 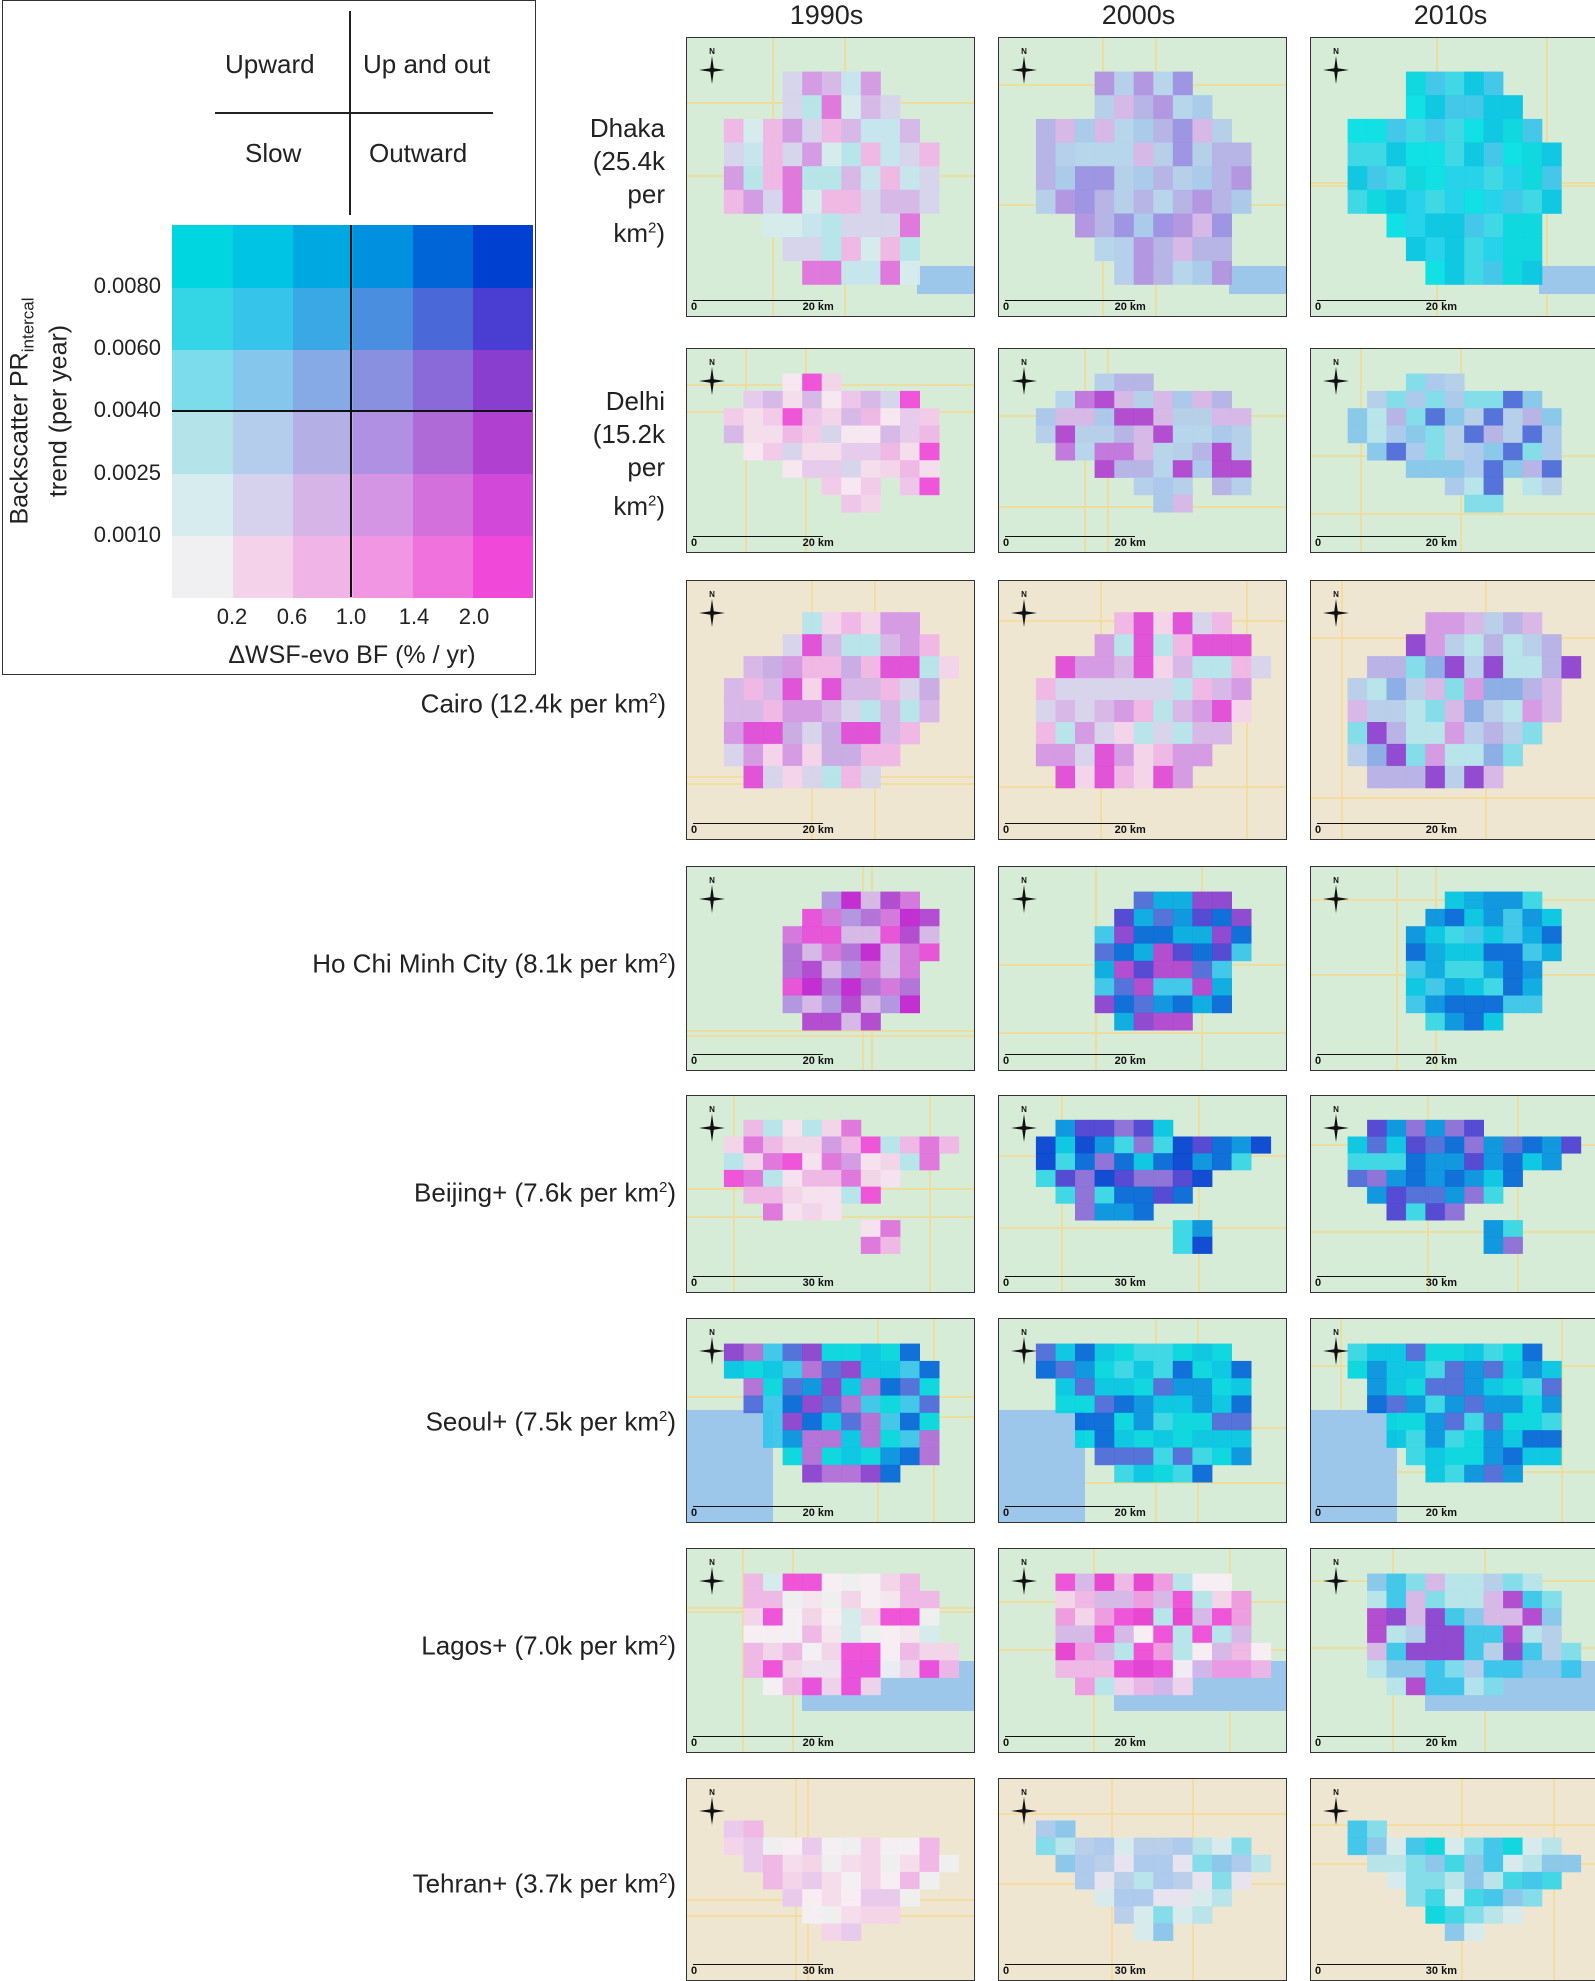 What do you see at coordinates (1153, 1186) in the screenshot?
I see `urban-growth-grid` at bounding box center [1153, 1186].